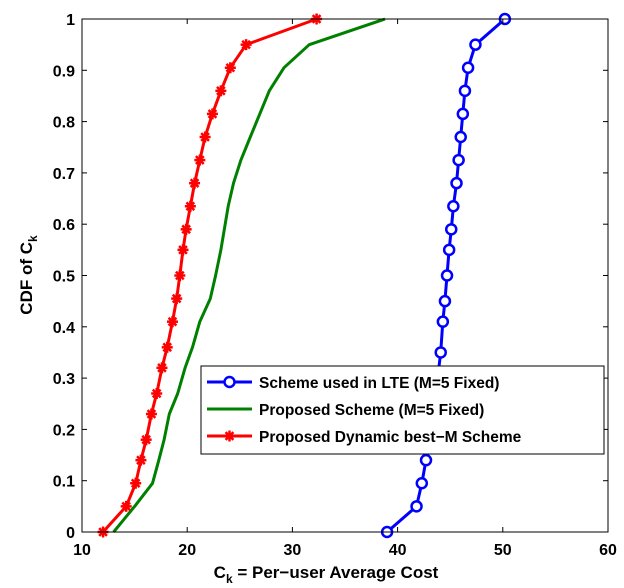  I want to click on y-tick-label: 1, so click(70, 20).